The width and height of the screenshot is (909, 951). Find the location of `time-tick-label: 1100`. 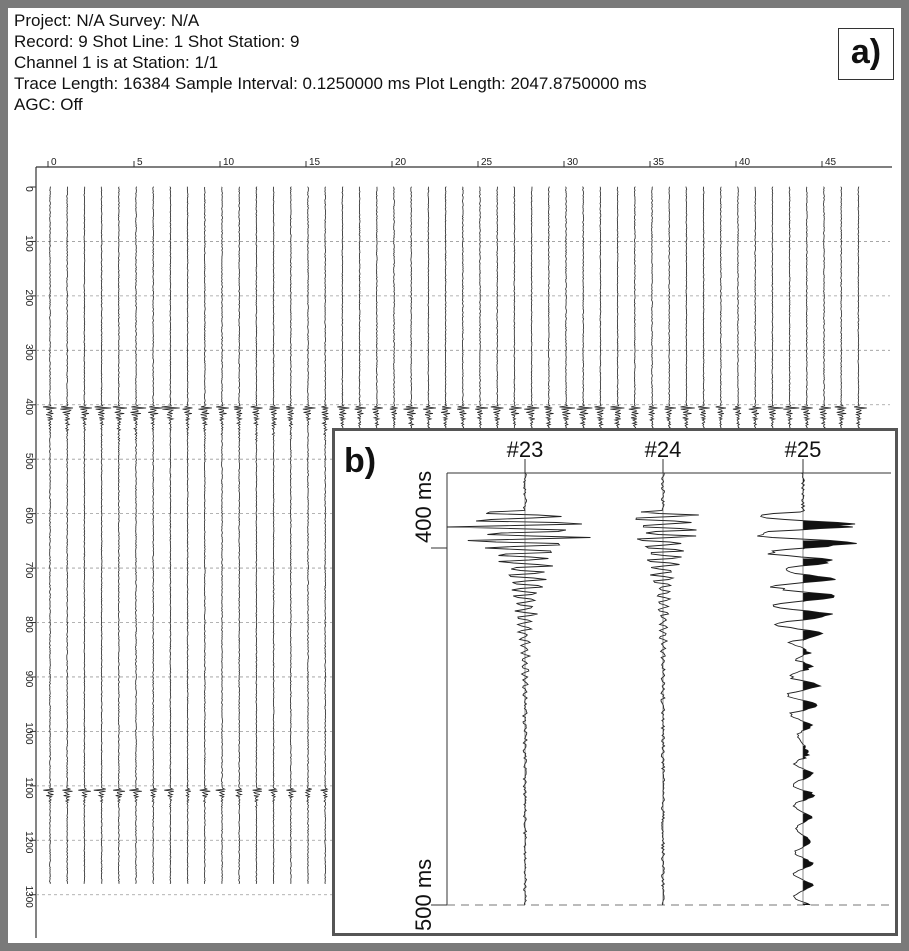

time-tick-label: 1100 is located at coordinates (28, 788).